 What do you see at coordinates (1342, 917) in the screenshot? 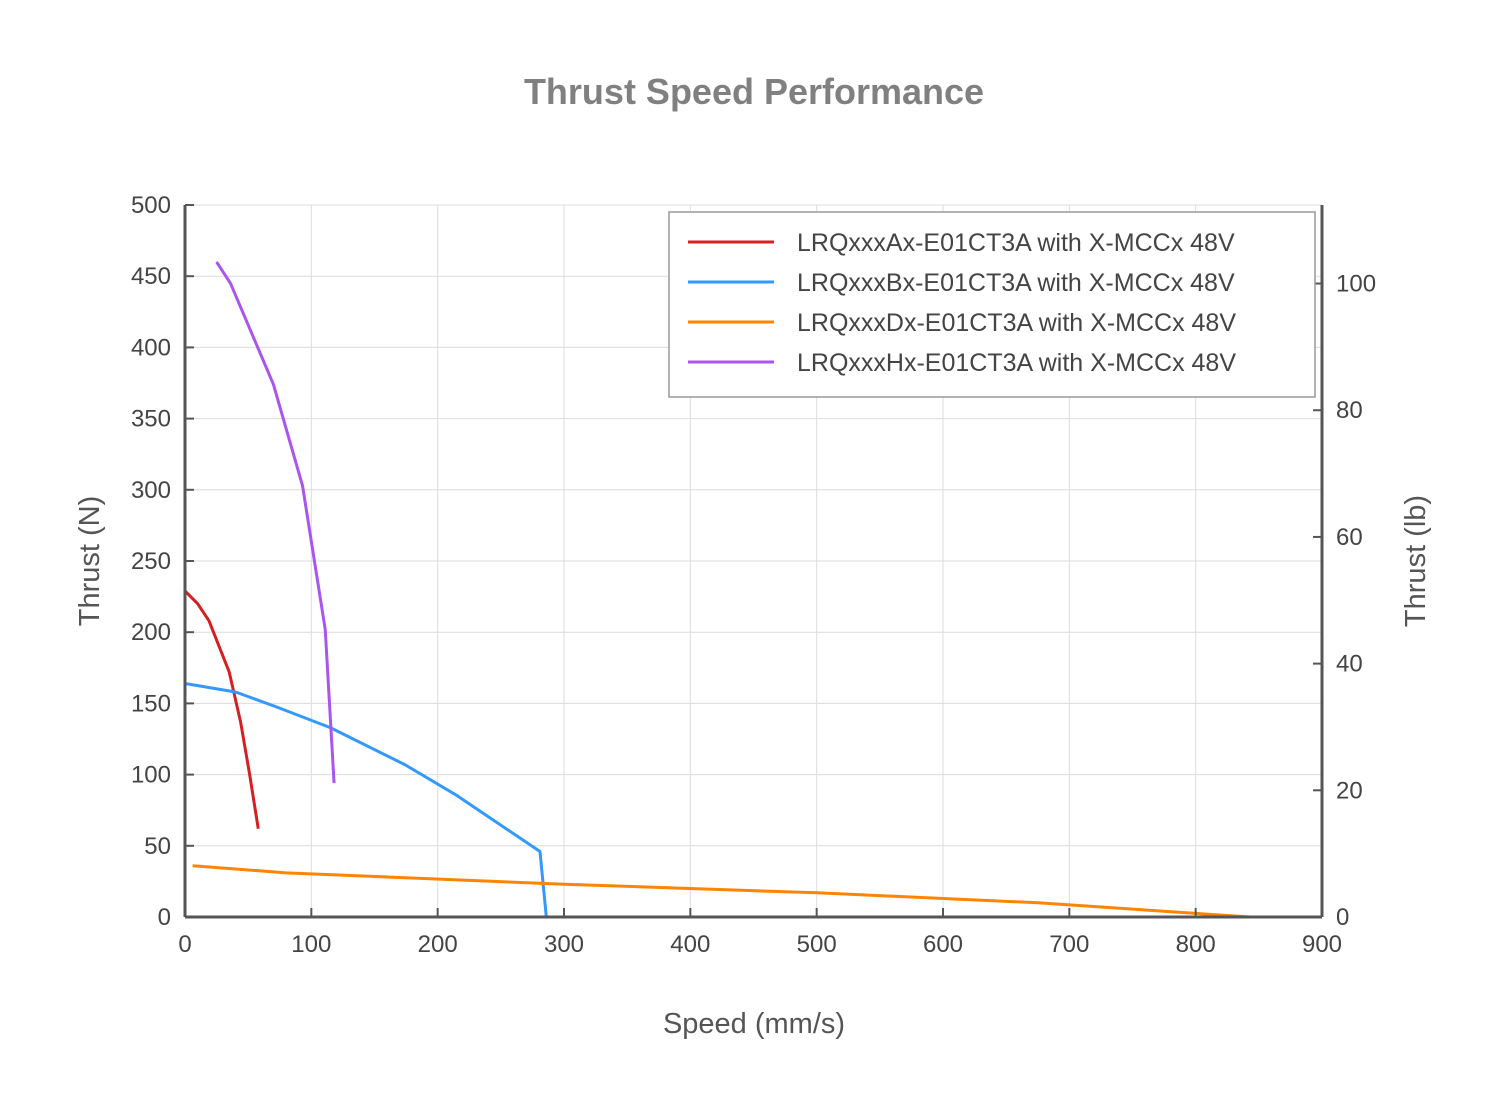
I see `y2-tick-label: 0` at bounding box center [1342, 917].